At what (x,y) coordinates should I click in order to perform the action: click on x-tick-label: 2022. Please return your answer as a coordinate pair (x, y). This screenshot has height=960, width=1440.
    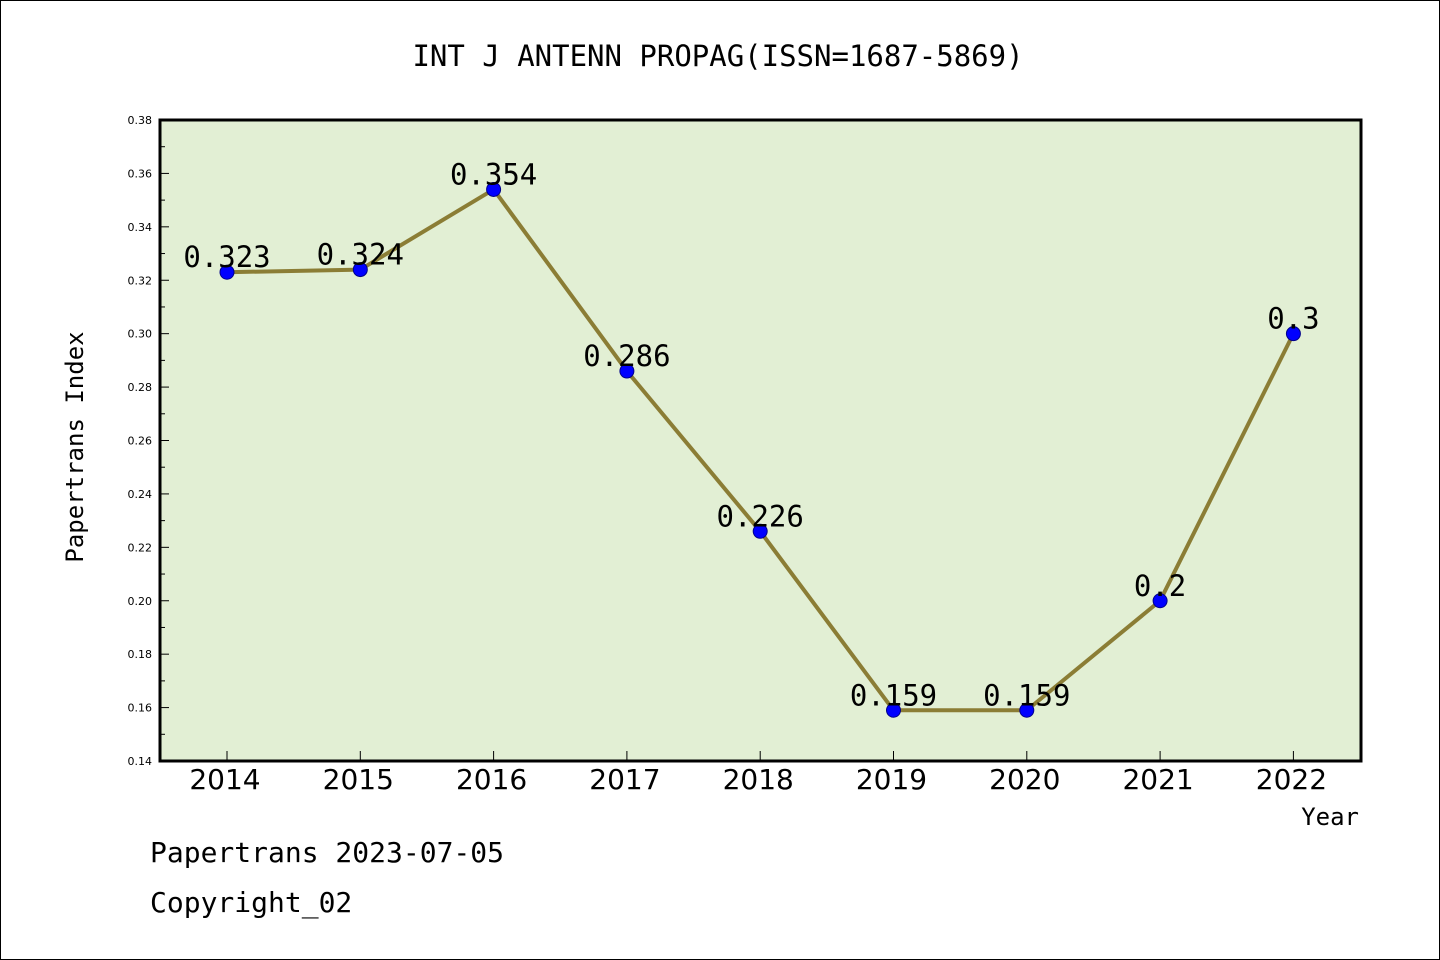
    Looking at the image, I should click on (1291, 779).